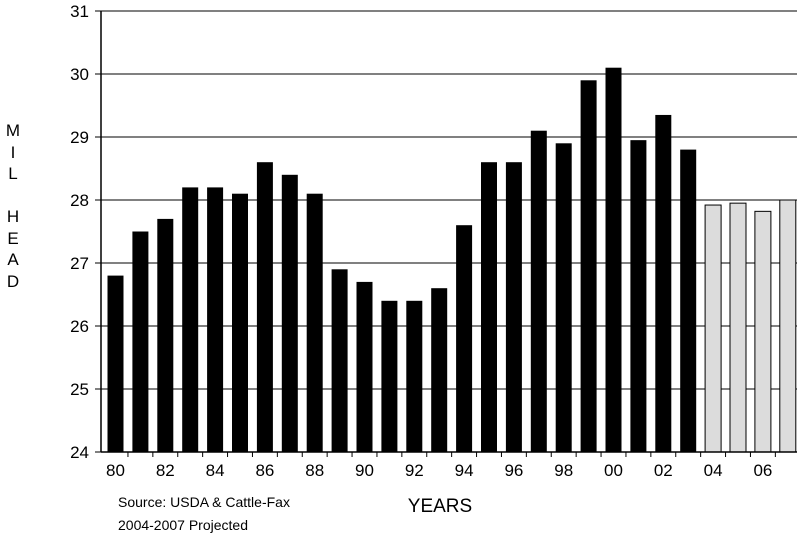 The height and width of the screenshot is (544, 797). Describe the element at coordinates (115, 470) in the screenshot. I see `x-tick-label: 80` at that location.